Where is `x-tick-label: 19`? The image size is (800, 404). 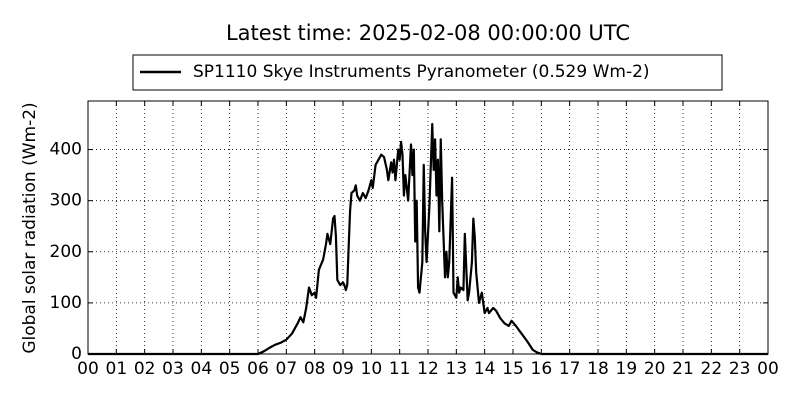
x-tick-label: 19 is located at coordinates (627, 369).